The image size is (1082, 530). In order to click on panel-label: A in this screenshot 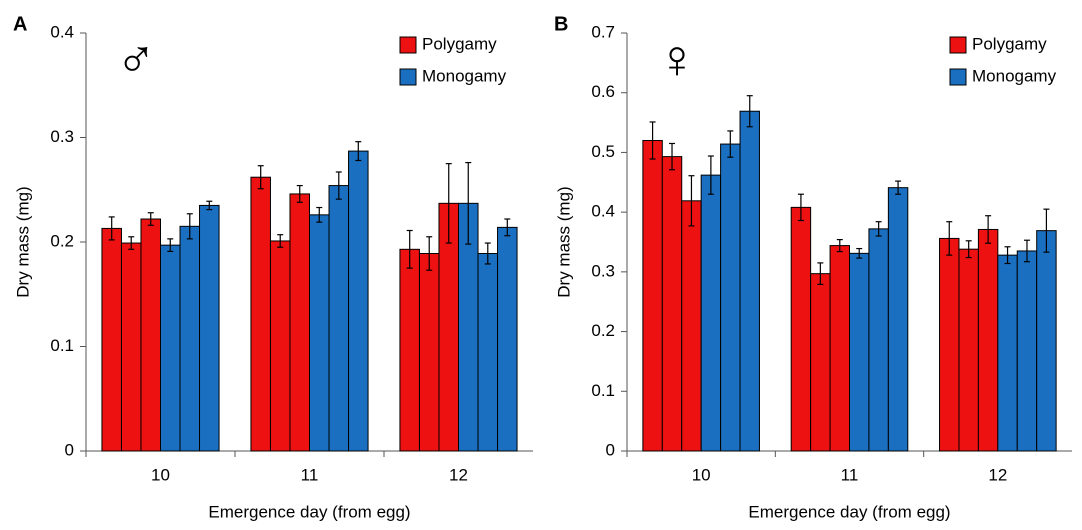, I will do `click(20, 24)`.